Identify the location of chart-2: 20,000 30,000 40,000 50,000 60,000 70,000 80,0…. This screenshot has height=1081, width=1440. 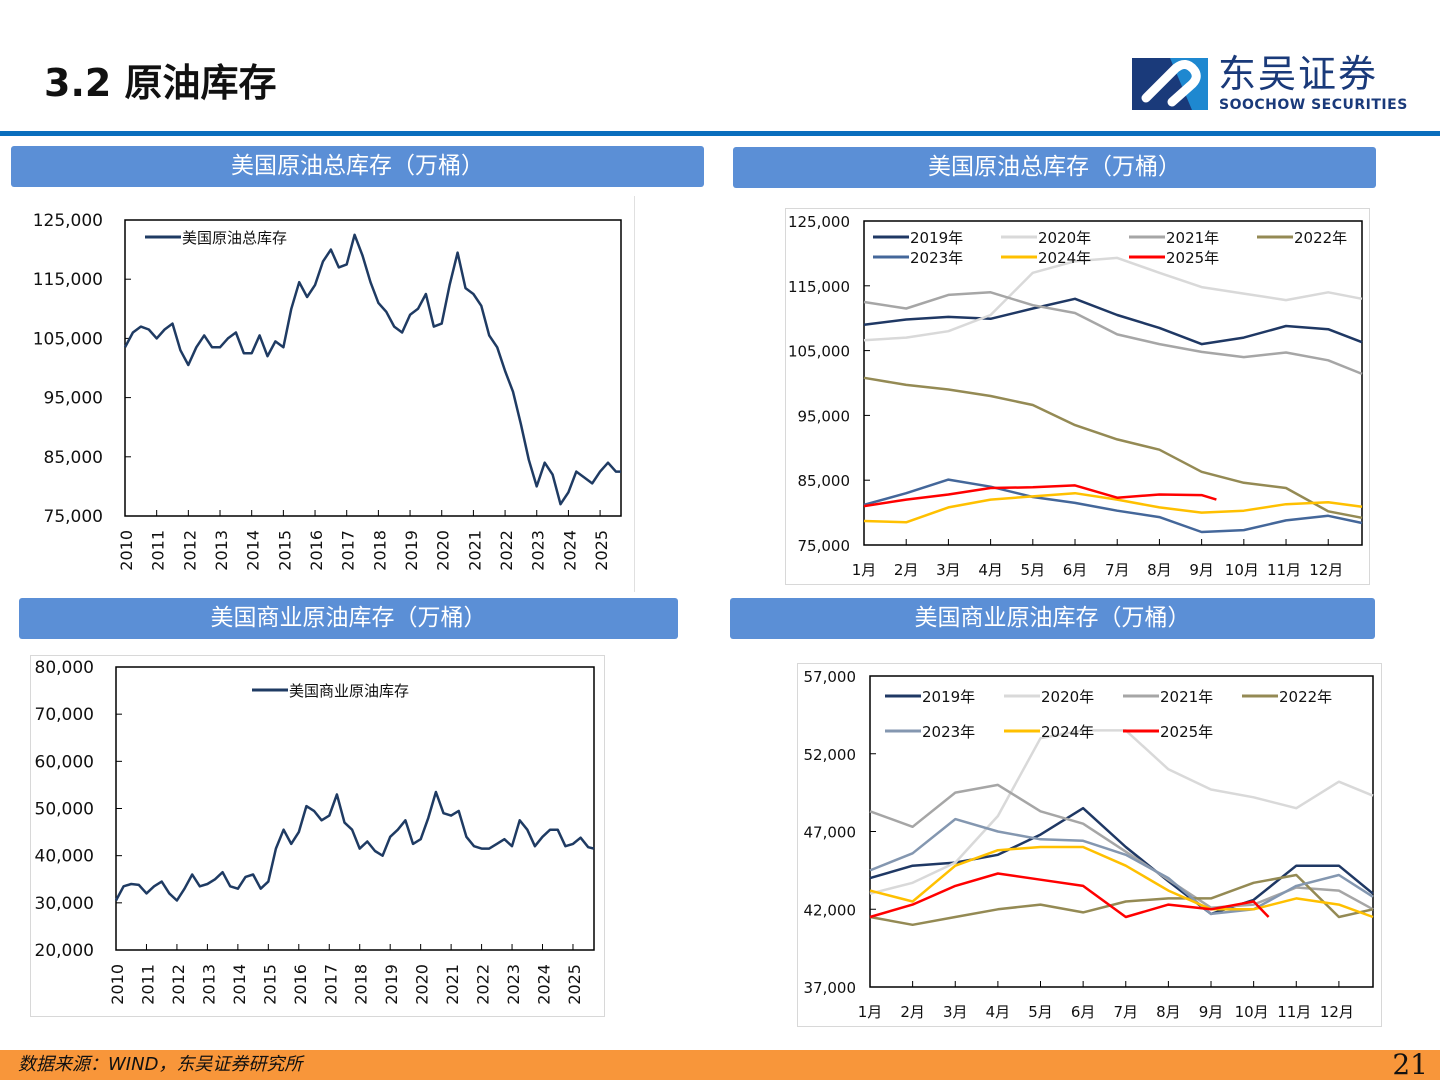
(315, 831).